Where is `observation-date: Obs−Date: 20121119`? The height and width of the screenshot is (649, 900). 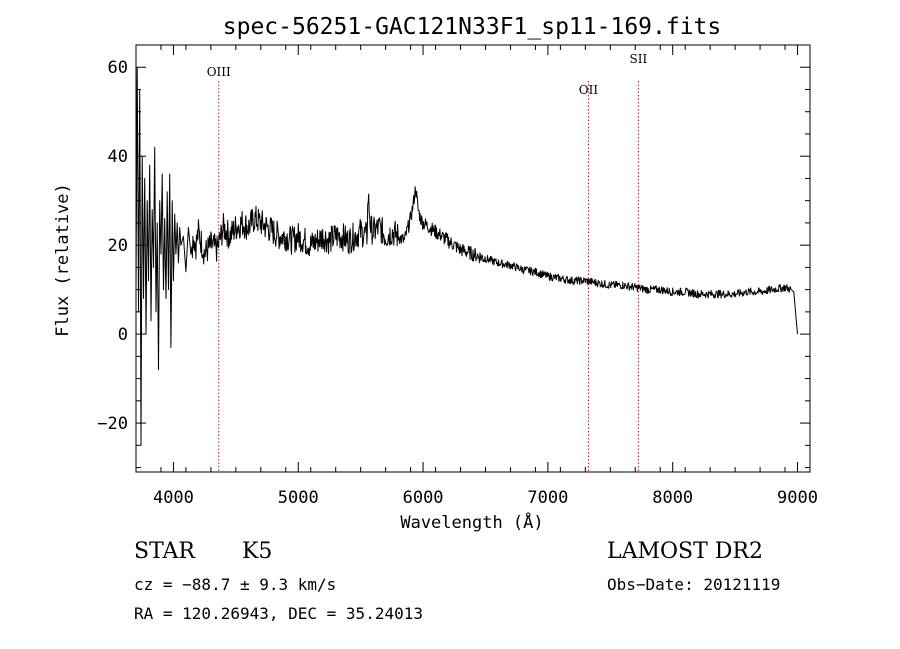
observation-date: Obs−Date: 20121119 is located at coordinates (694, 584).